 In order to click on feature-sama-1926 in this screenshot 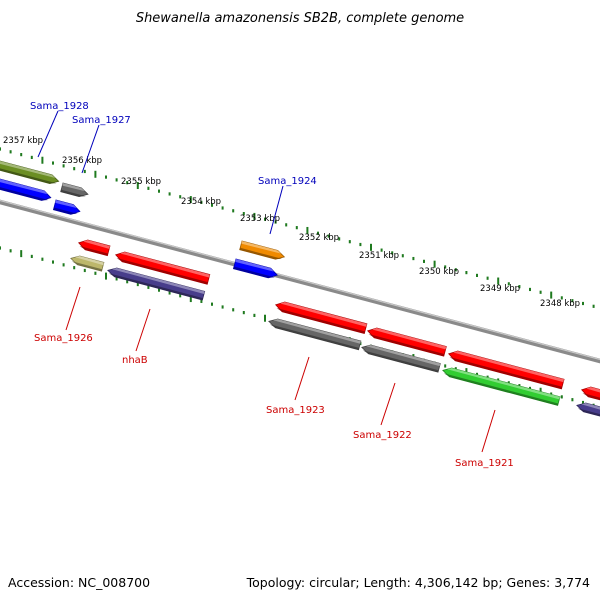, I will do `click(87, 263)`.